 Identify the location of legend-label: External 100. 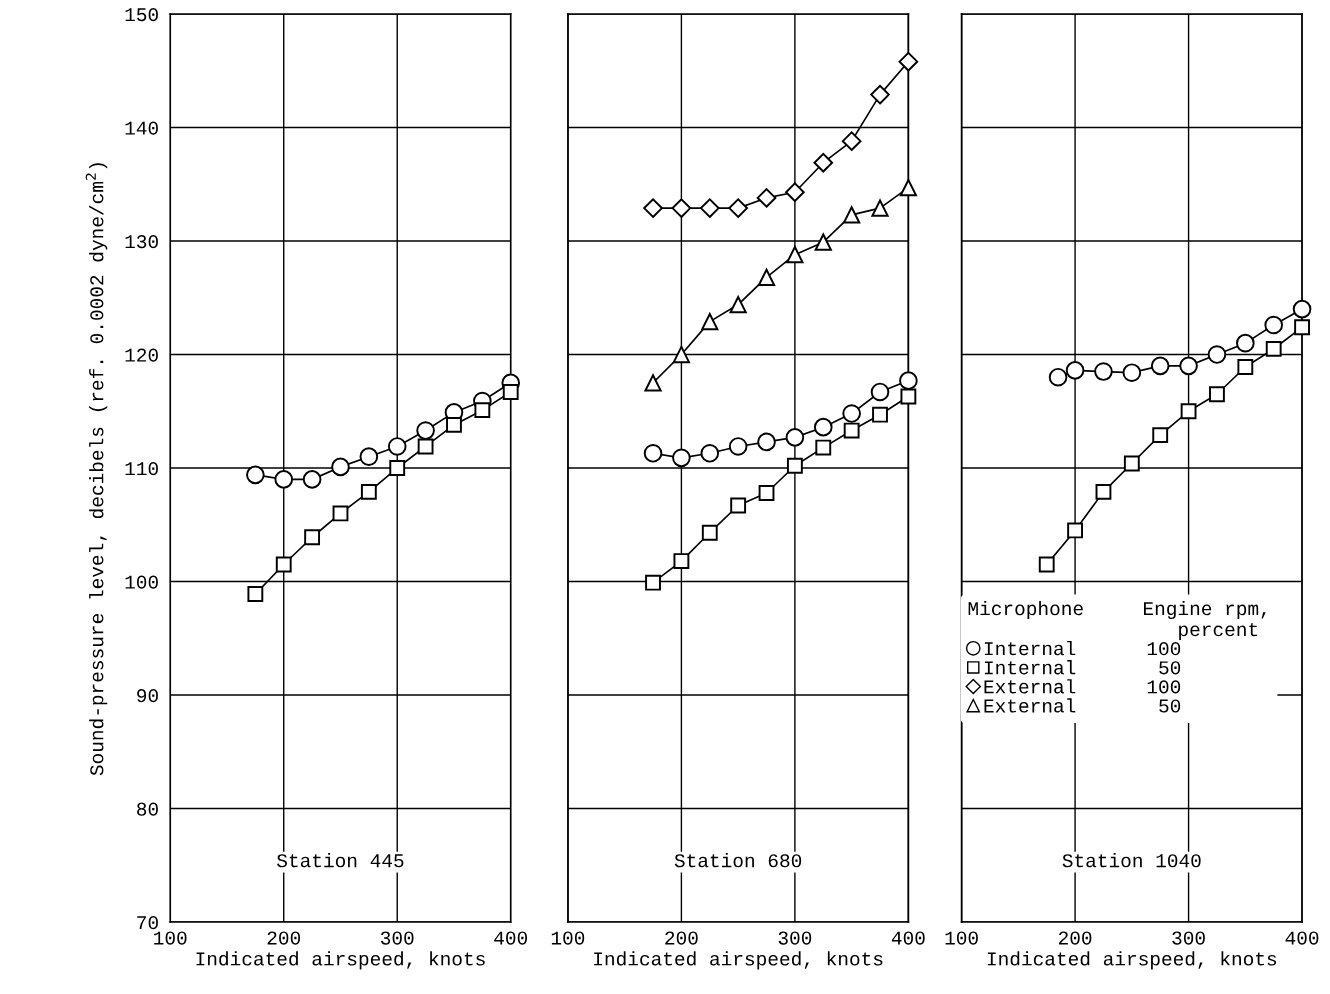
(1082, 686).